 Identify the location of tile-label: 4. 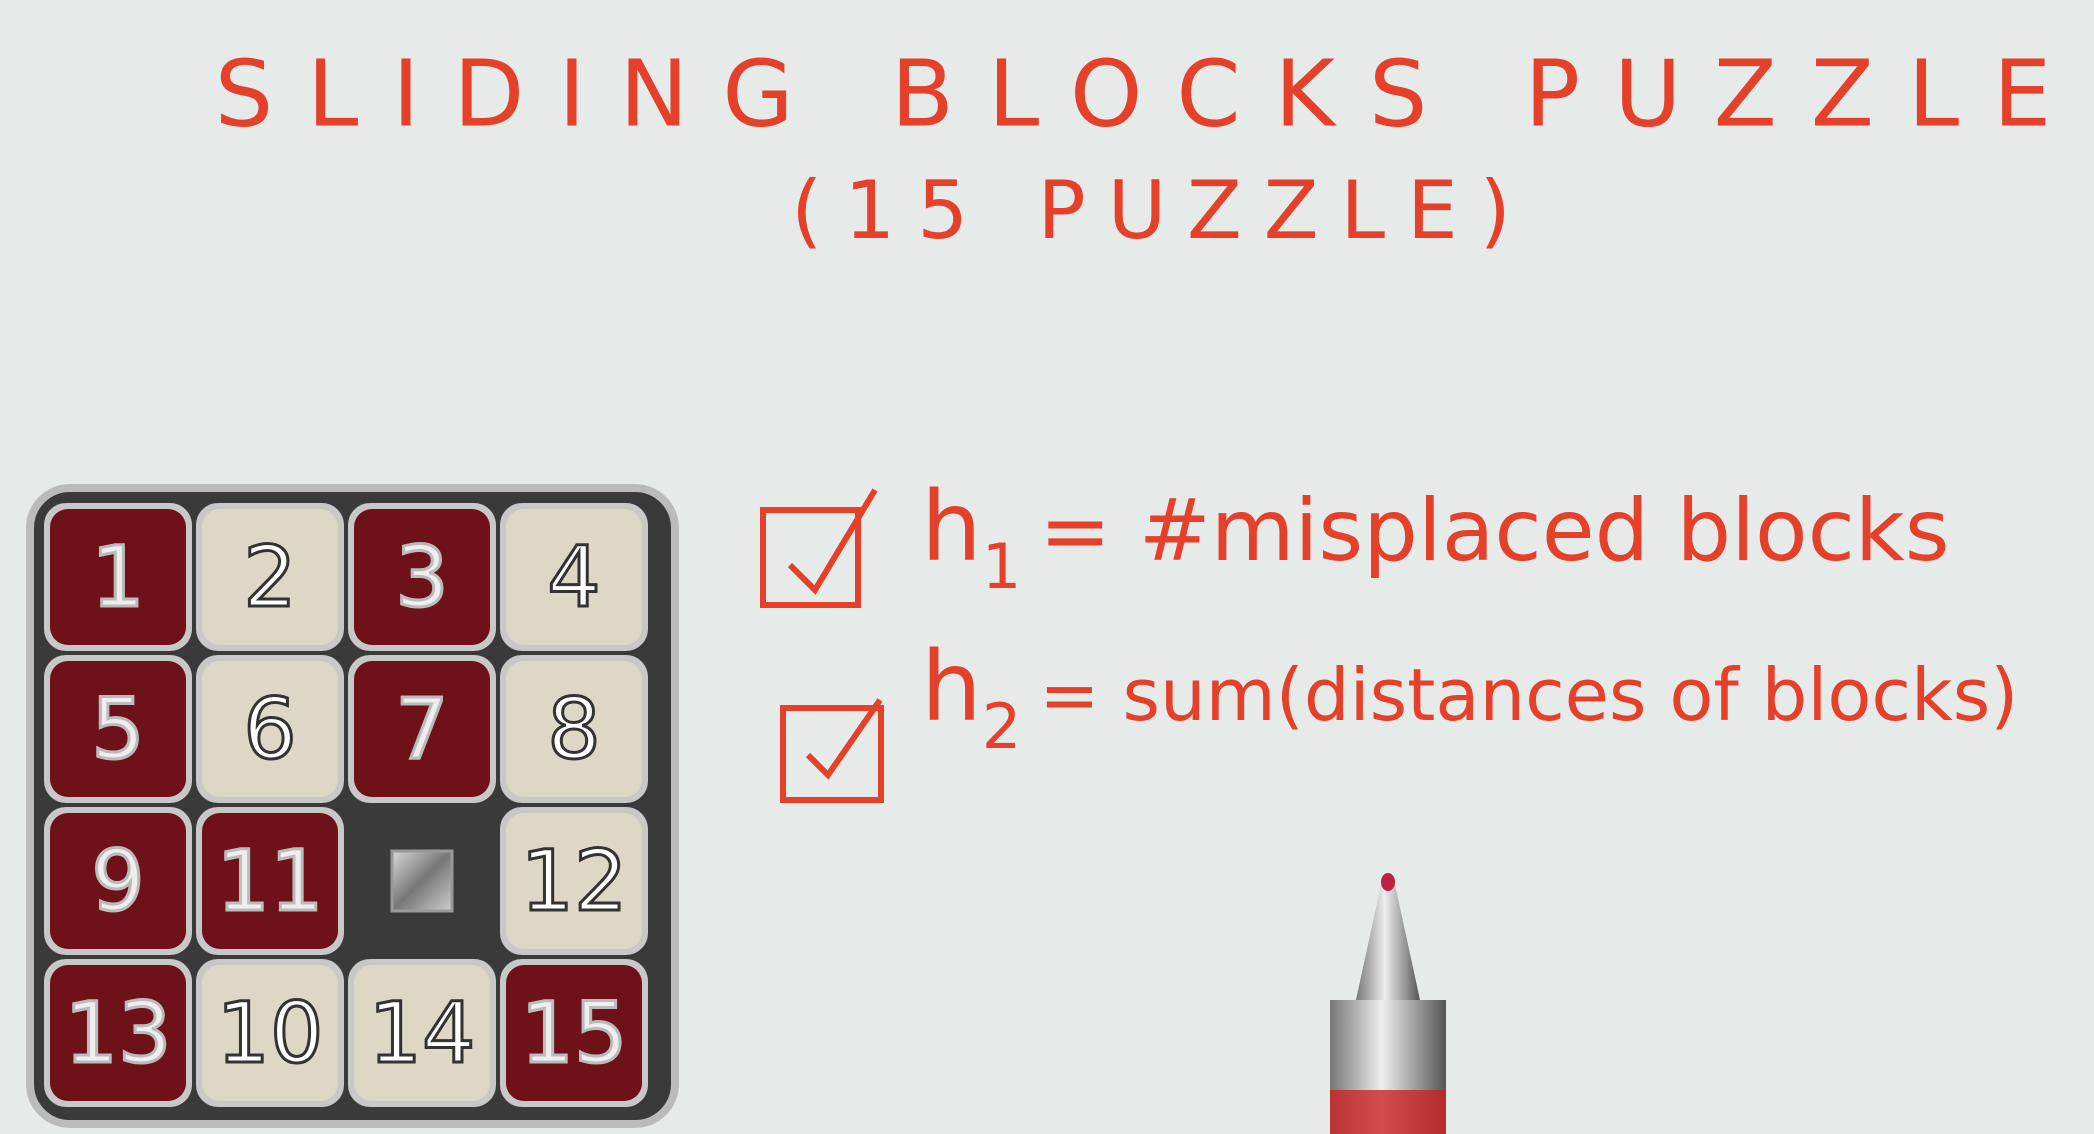
(573, 577).